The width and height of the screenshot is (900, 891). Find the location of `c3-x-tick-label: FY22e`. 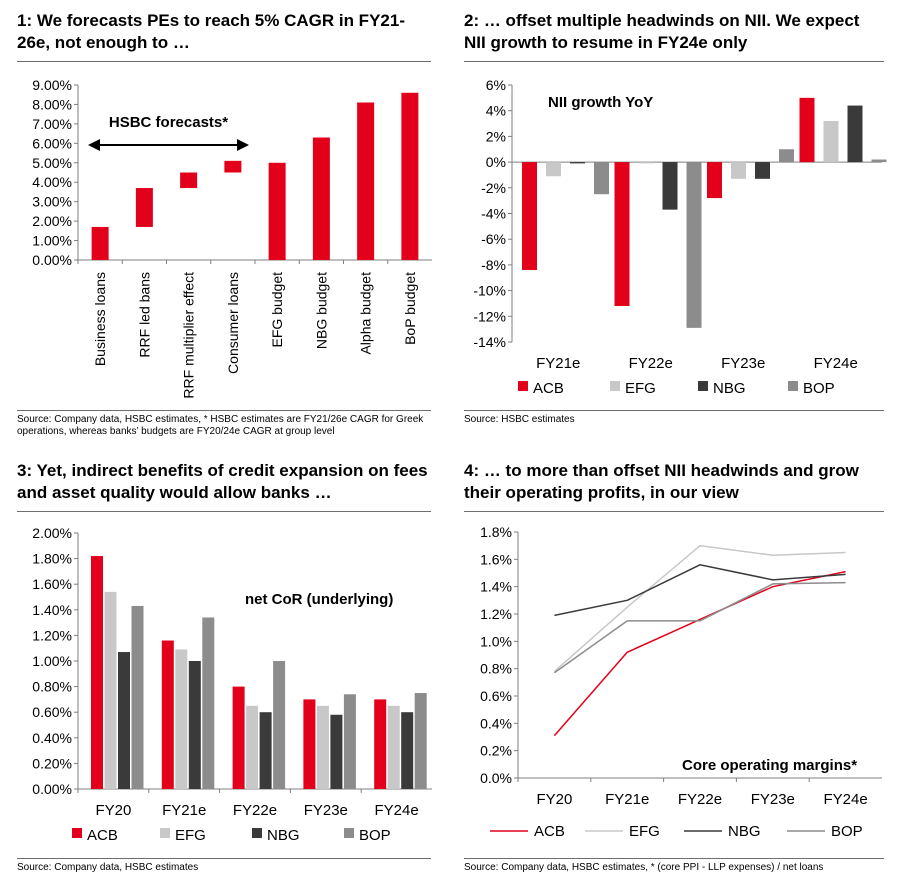

c3-x-tick-label: FY22e is located at coordinates (255, 810).